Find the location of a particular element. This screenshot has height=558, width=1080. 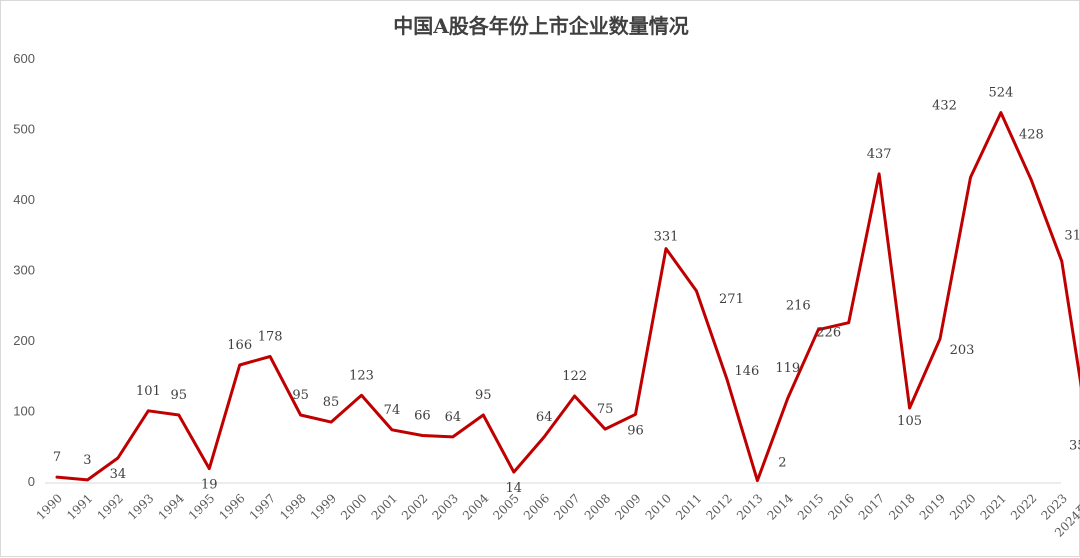

x-tick-label: 2007 is located at coordinates (566, 506).